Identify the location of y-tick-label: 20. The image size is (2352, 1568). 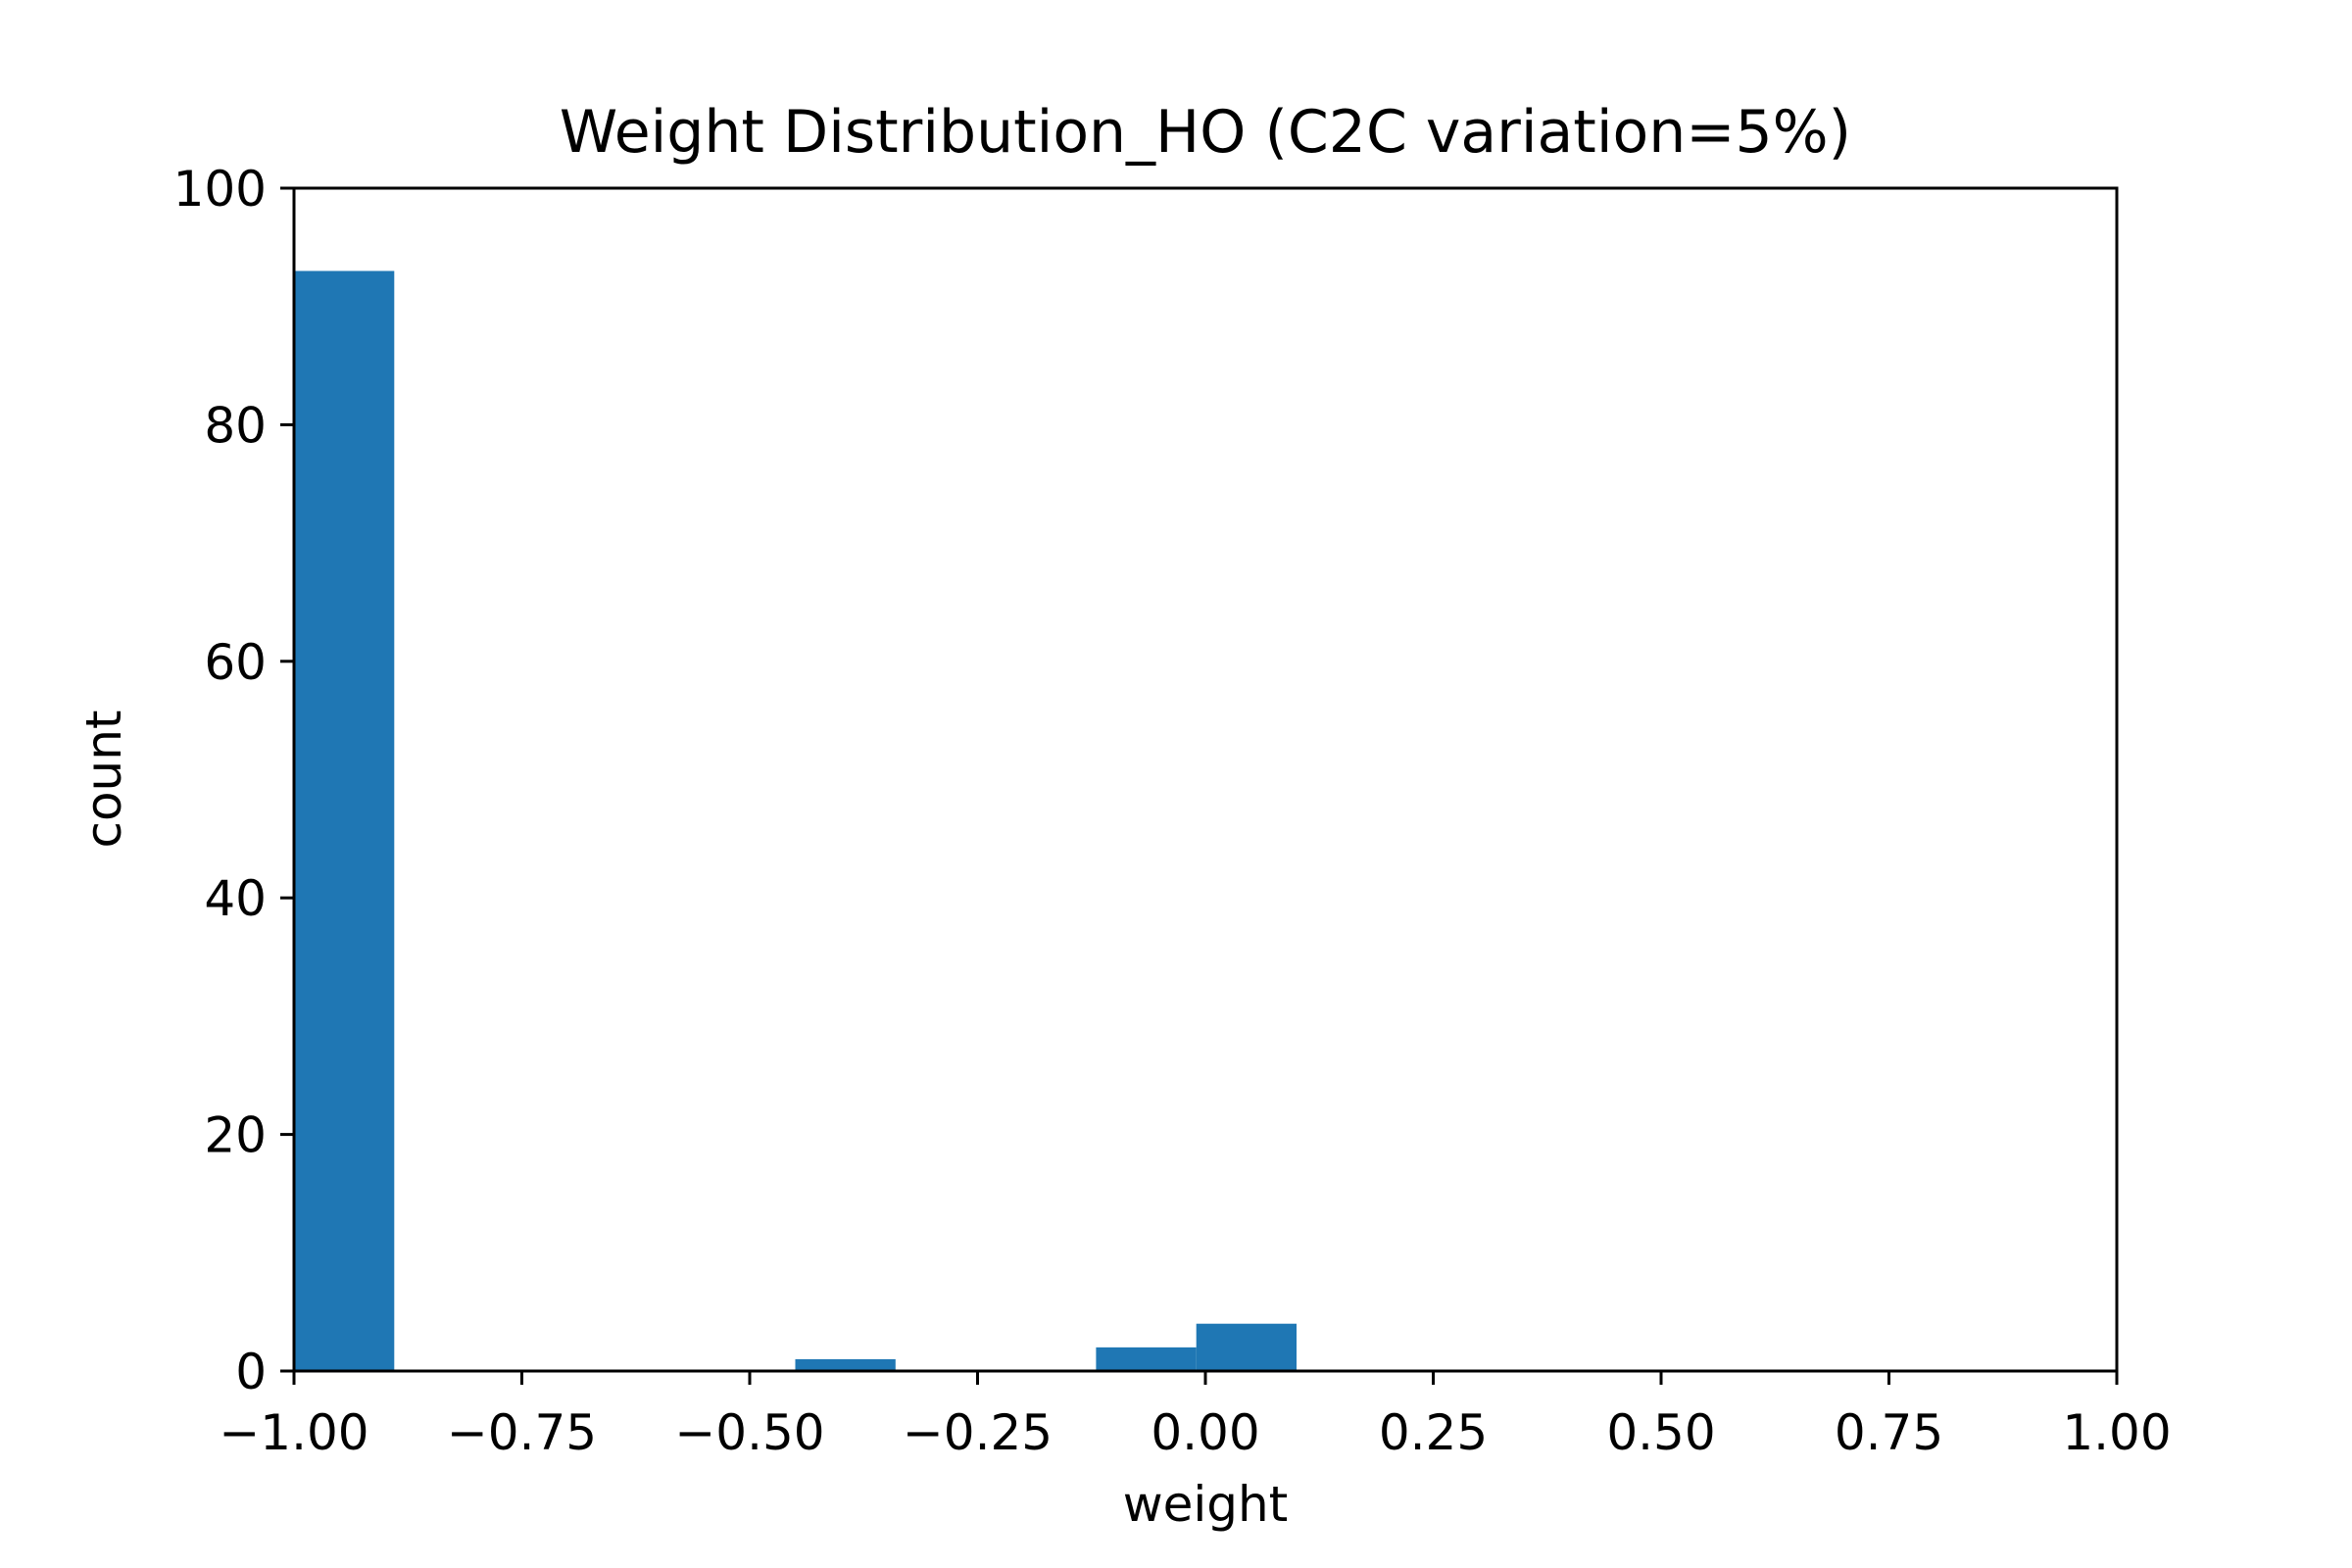
(235, 1135).